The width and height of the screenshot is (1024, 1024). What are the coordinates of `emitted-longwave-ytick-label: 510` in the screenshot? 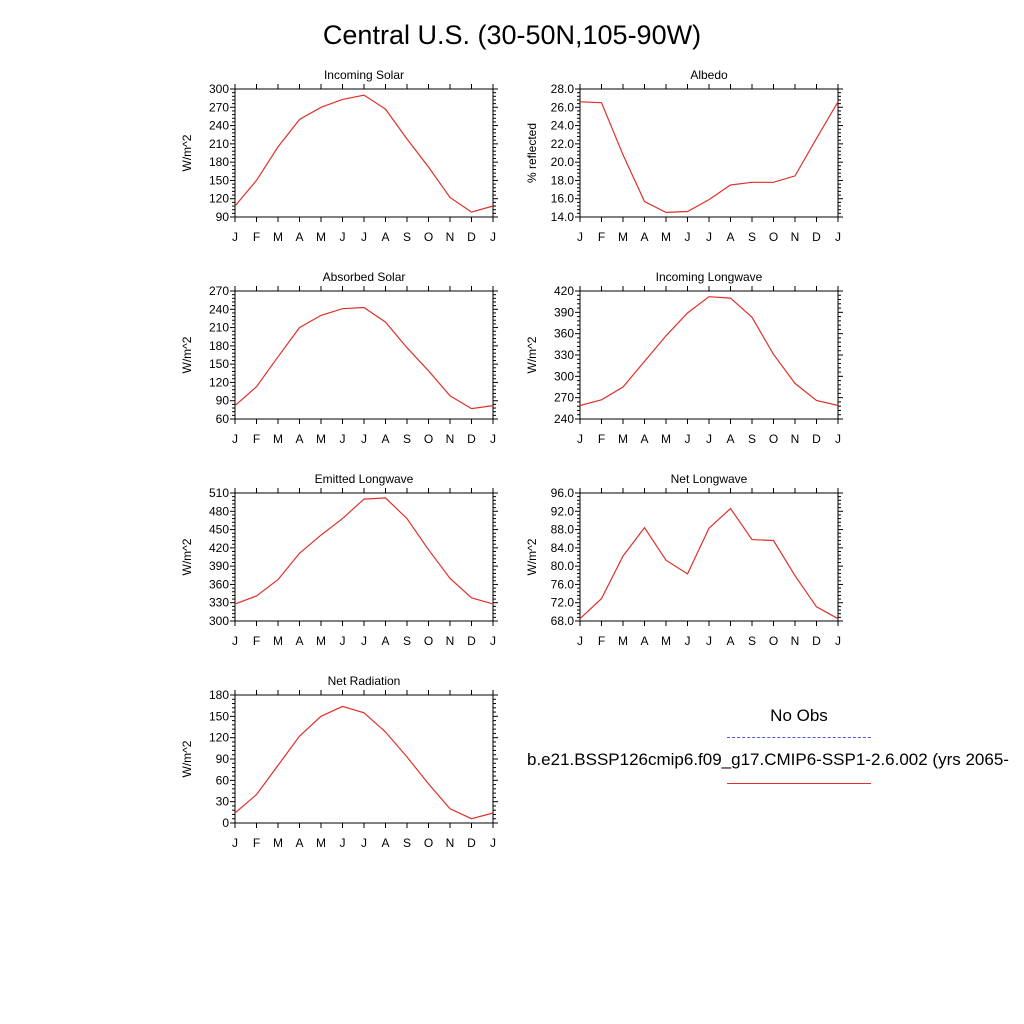 It's located at (219, 493).